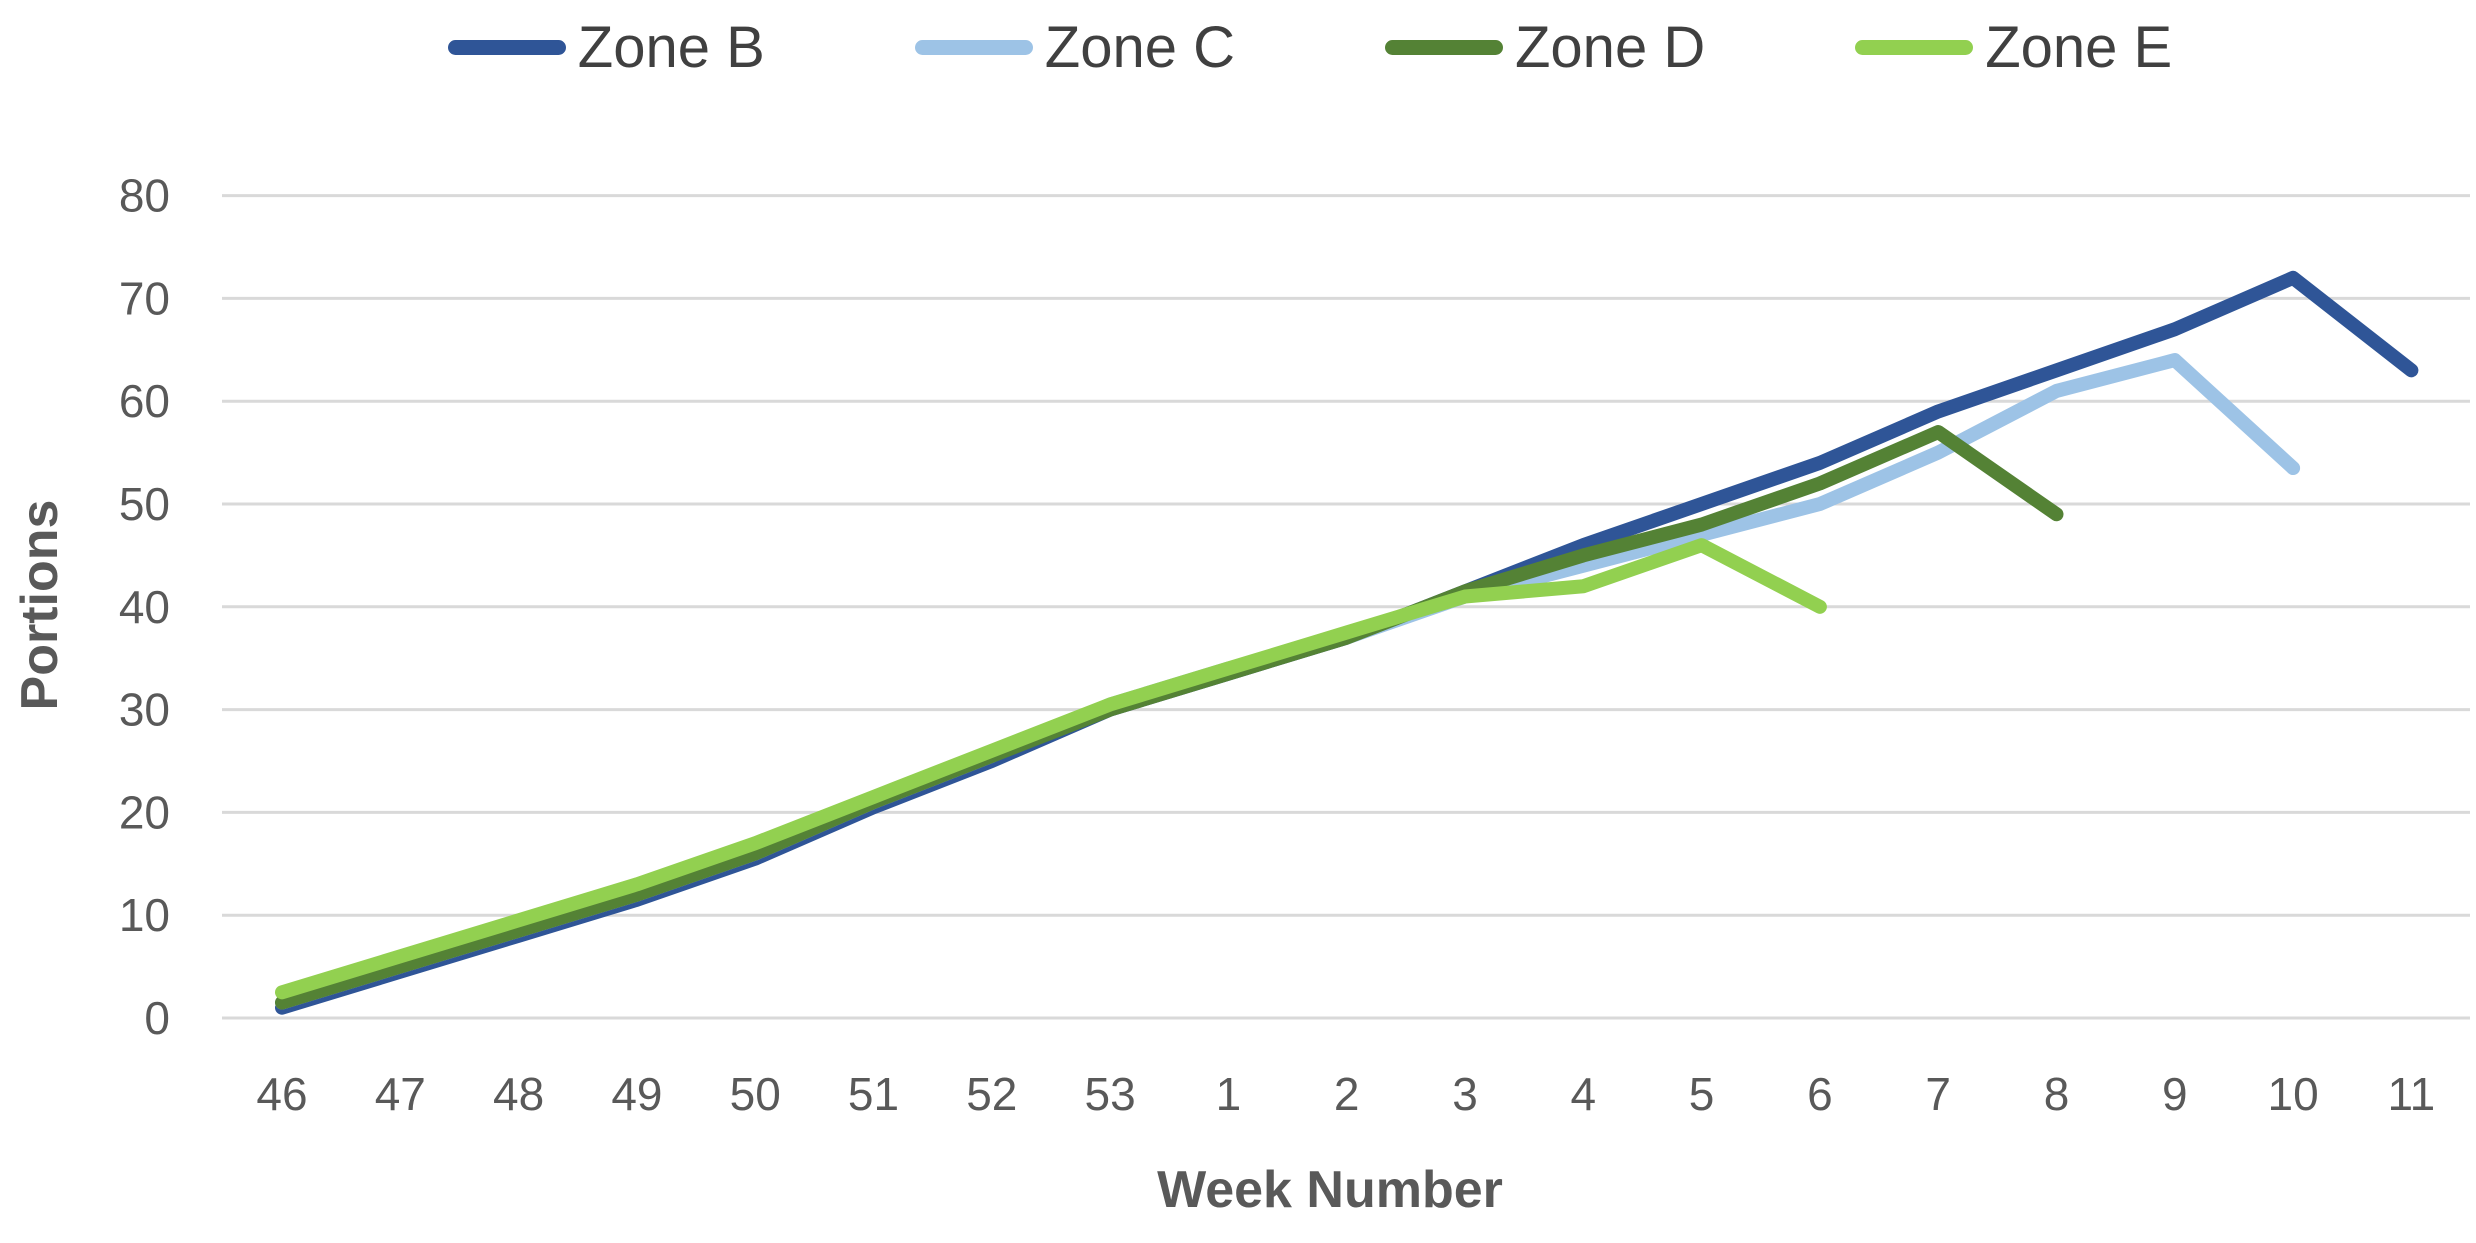  Describe the element at coordinates (1820, 1094) in the screenshot. I see `x-tick-label: 6` at that location.